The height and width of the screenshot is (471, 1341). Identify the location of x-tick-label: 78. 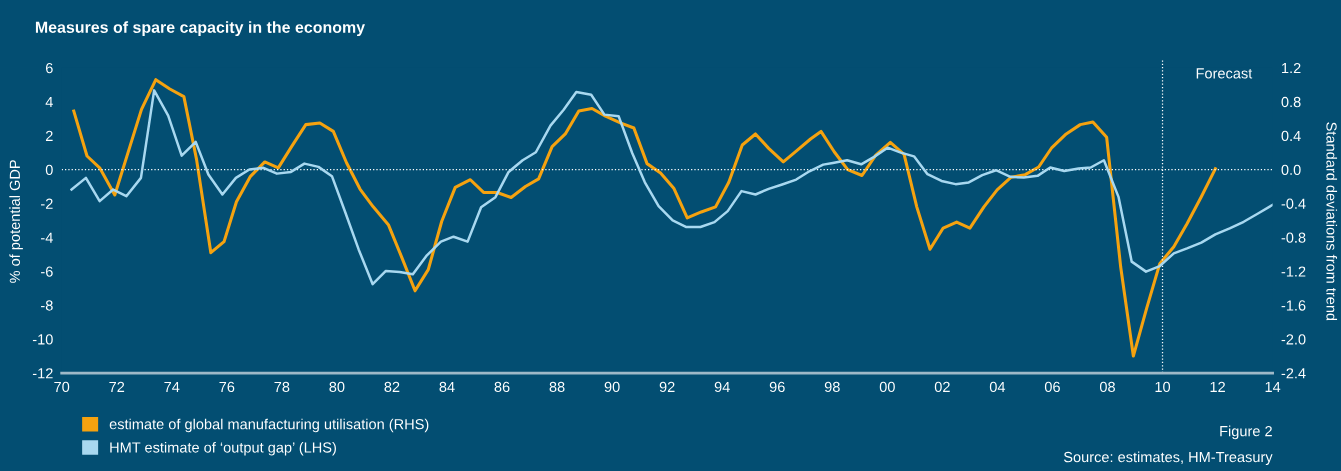
(282, 387).